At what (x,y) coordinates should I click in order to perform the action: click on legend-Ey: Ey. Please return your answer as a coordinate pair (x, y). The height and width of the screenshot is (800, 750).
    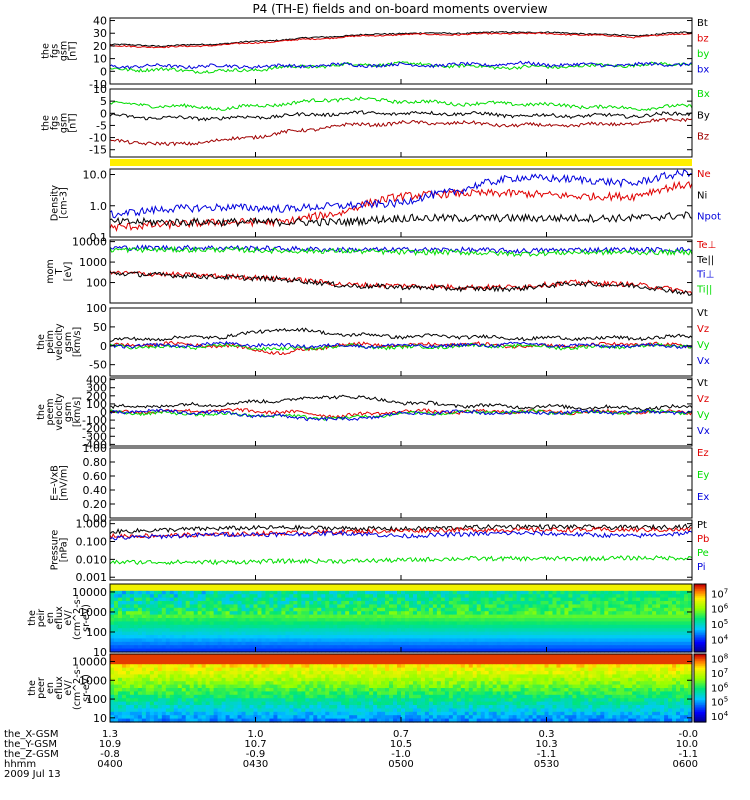
    Looking at the image, I should click on (703, 475).